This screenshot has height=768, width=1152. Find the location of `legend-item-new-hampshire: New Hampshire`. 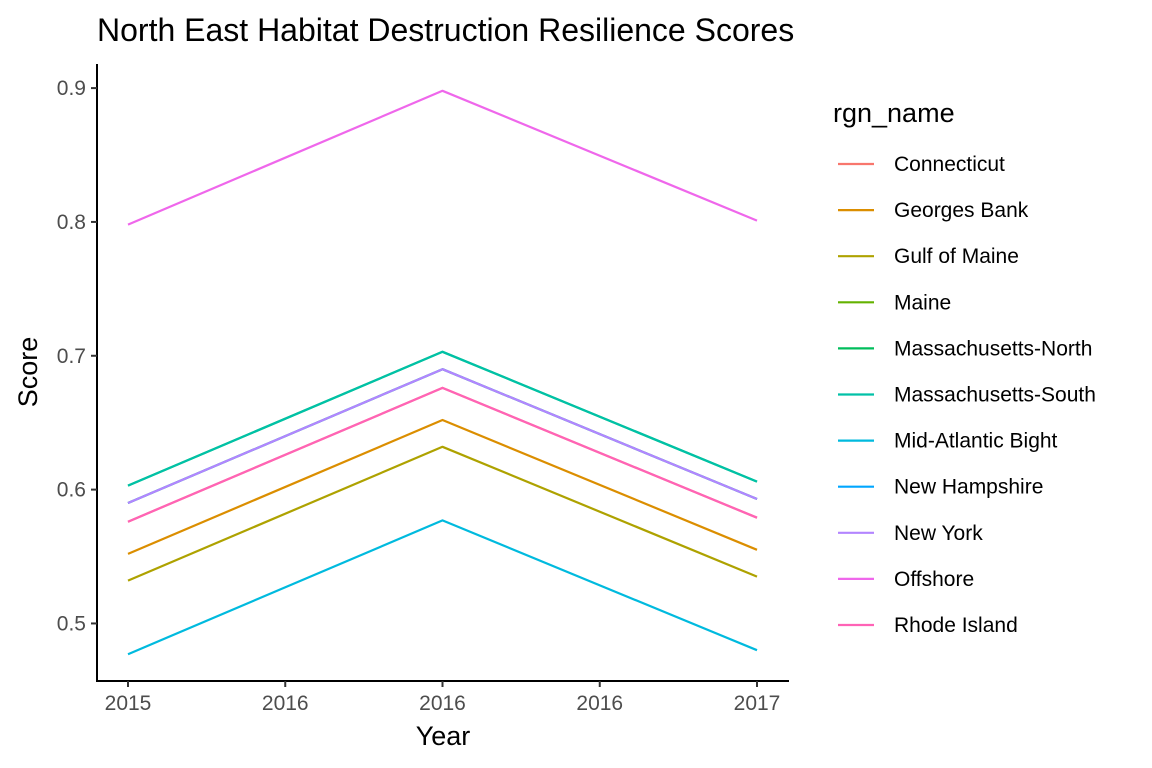

legend-item-new-hampshire: New Hampshire is located at coordinates (940, 487).